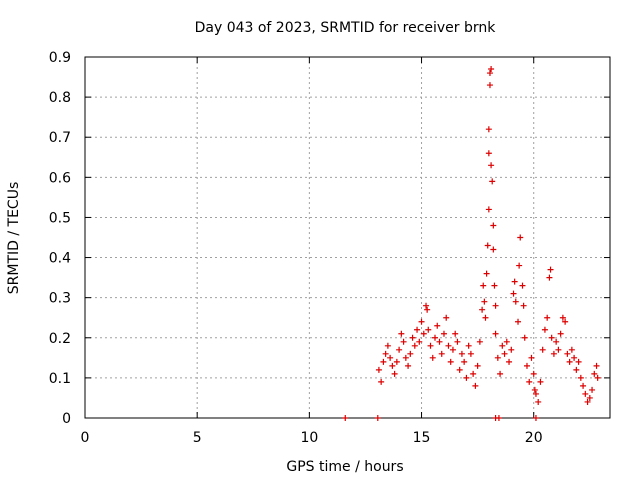 This screenshot has height=480, width=640. What do you see at coordinates (60, 98) in the screenshot?
I see `y-tick-label: 0.8` at bounding box center [60, 98].